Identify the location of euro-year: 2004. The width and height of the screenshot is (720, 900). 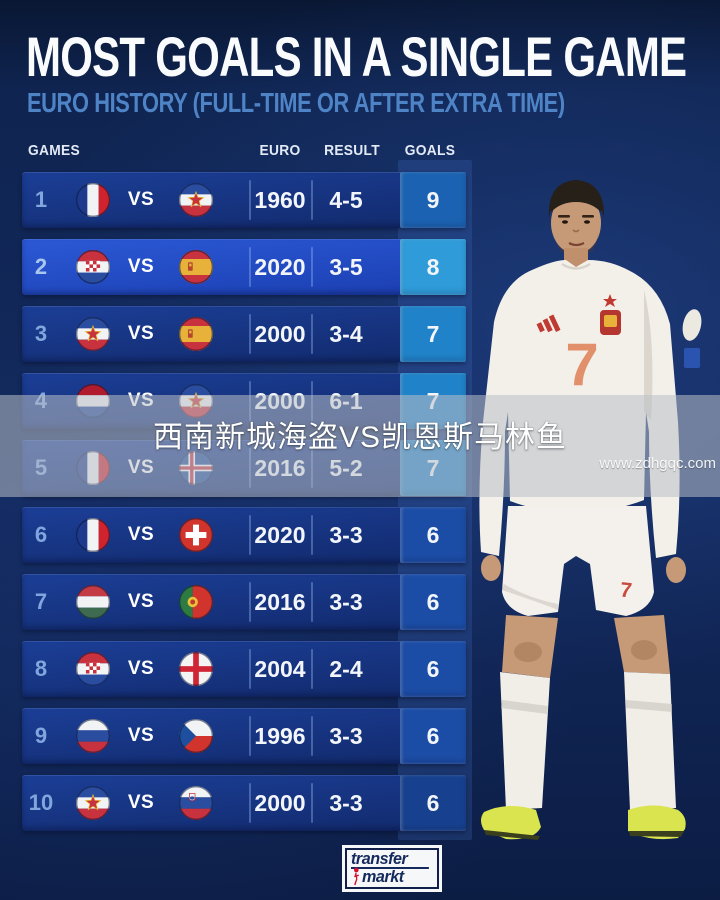
(280, 669).